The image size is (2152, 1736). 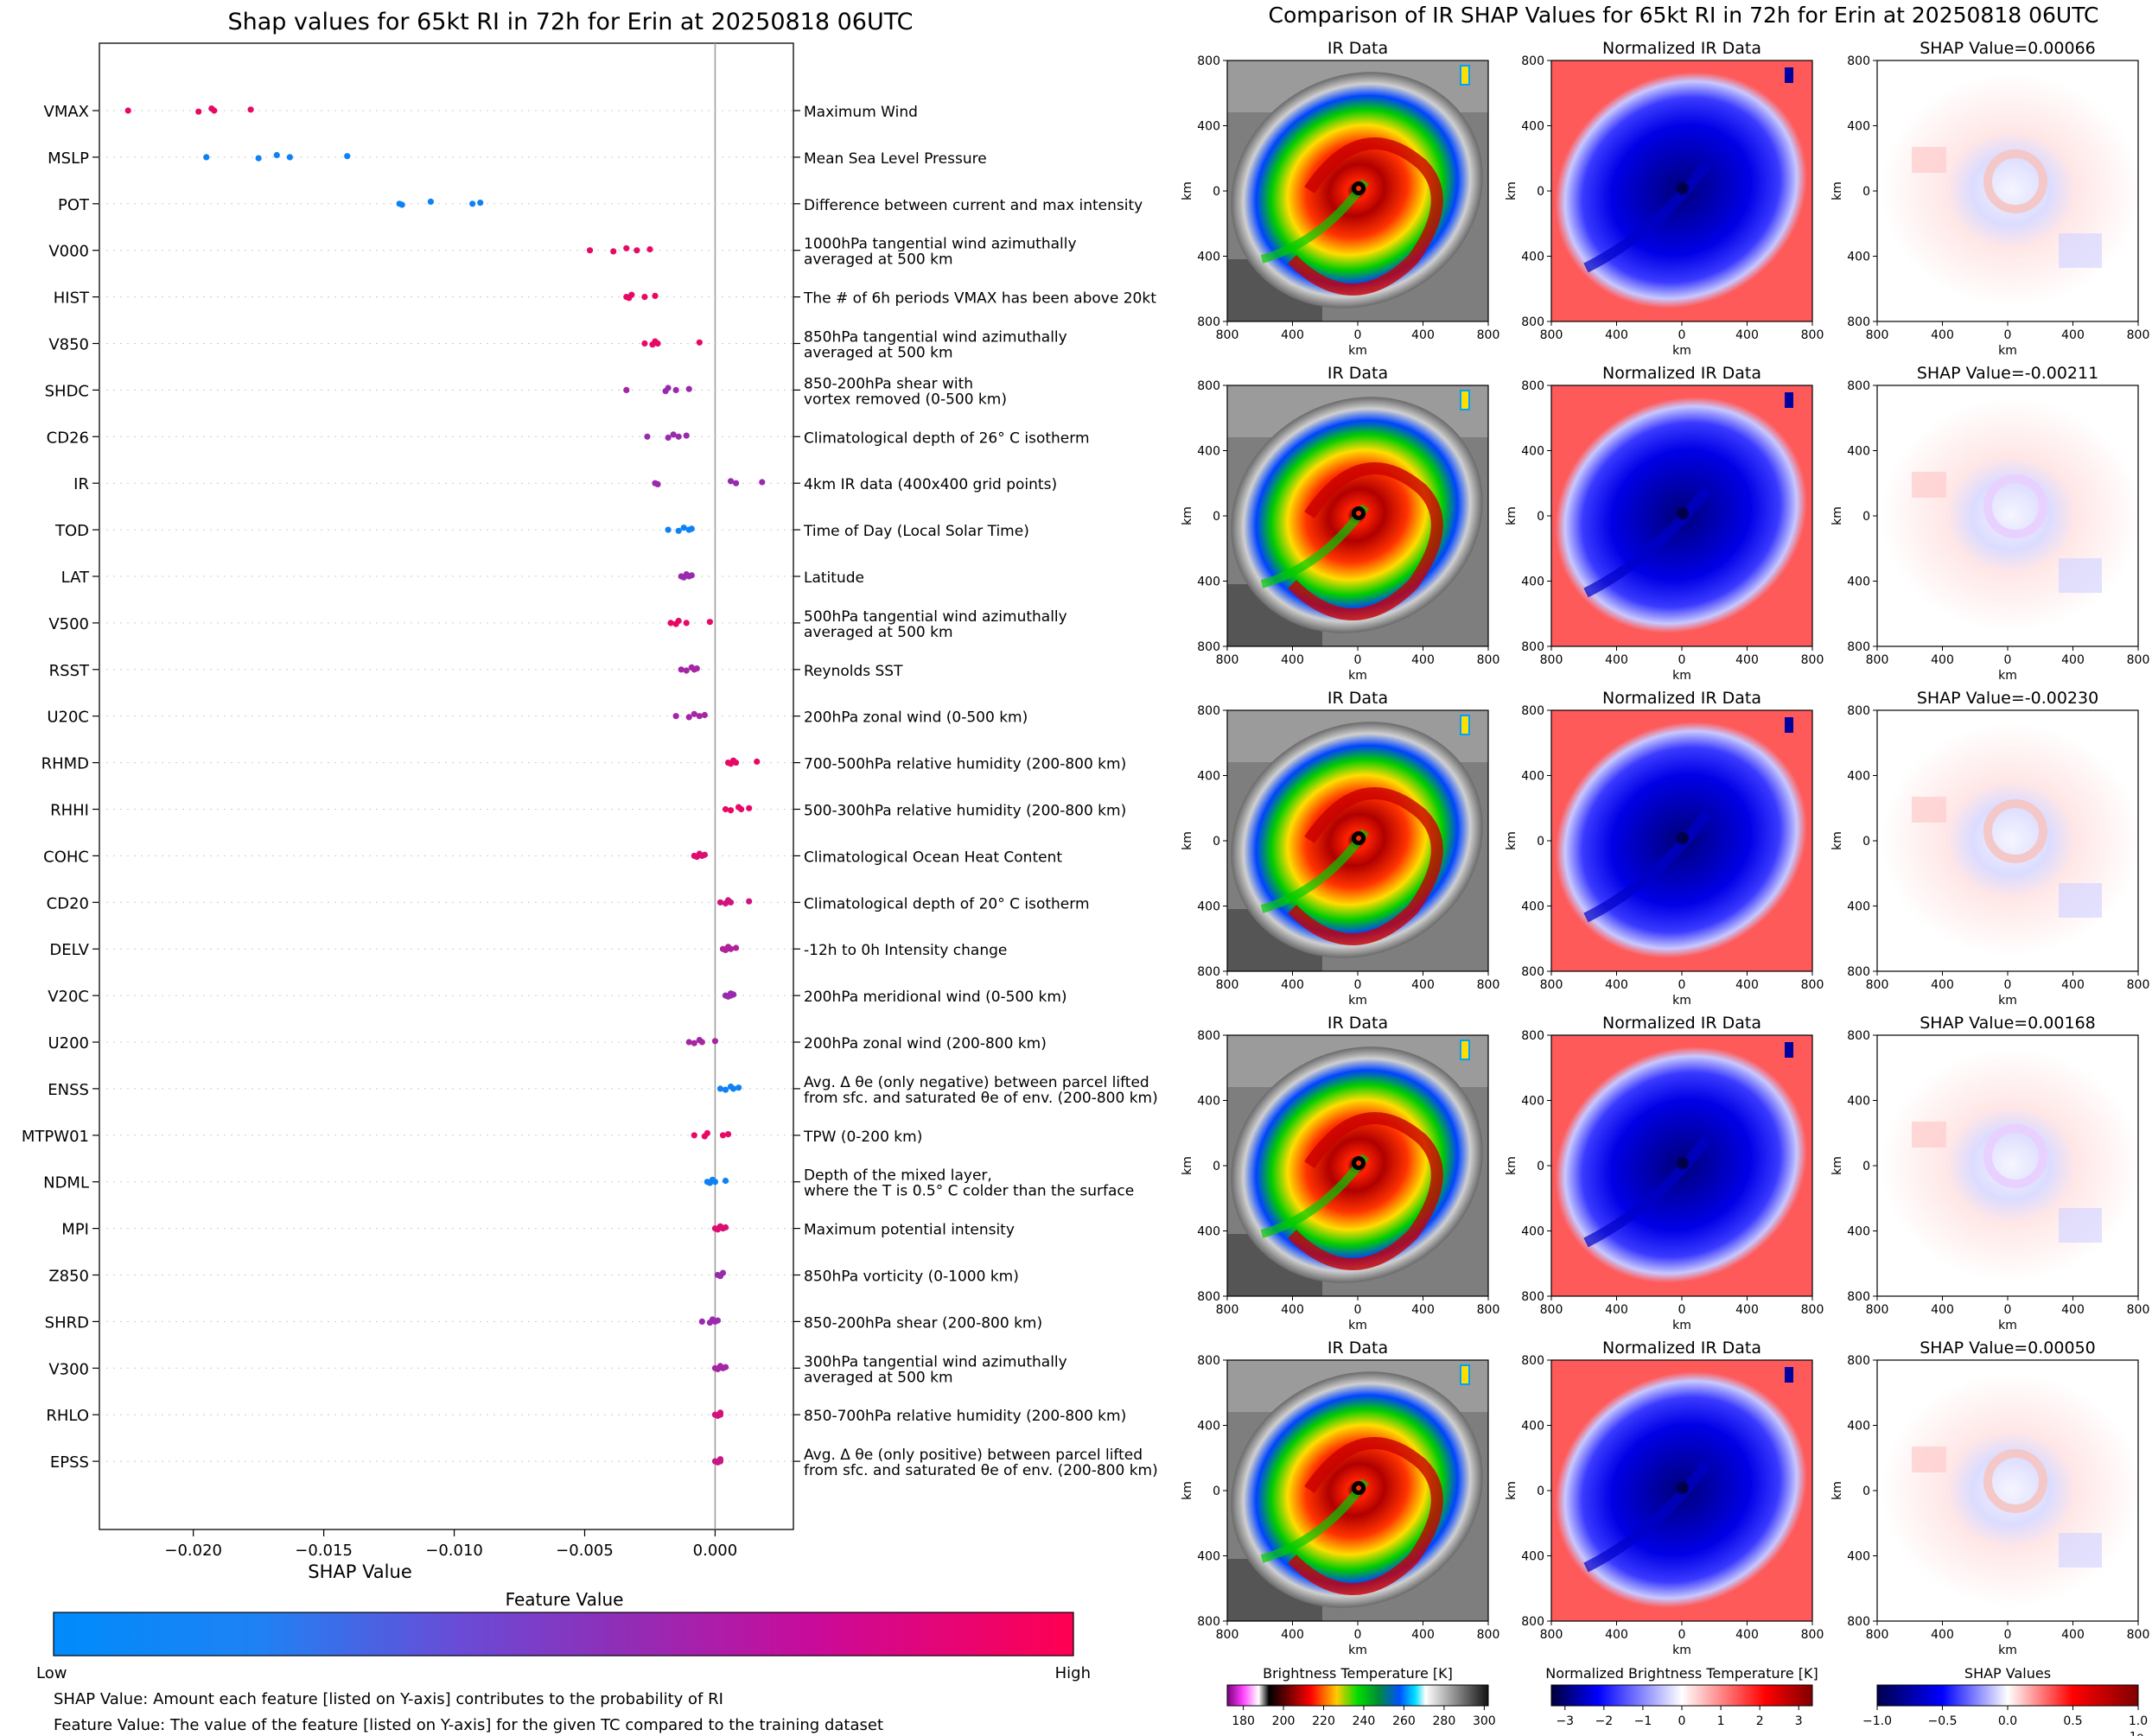 What do you see at coordinates (1799, 1721) in the screenshot?
I see `colorbar-tick-label: 3` at bounding box center [1799, 1721].